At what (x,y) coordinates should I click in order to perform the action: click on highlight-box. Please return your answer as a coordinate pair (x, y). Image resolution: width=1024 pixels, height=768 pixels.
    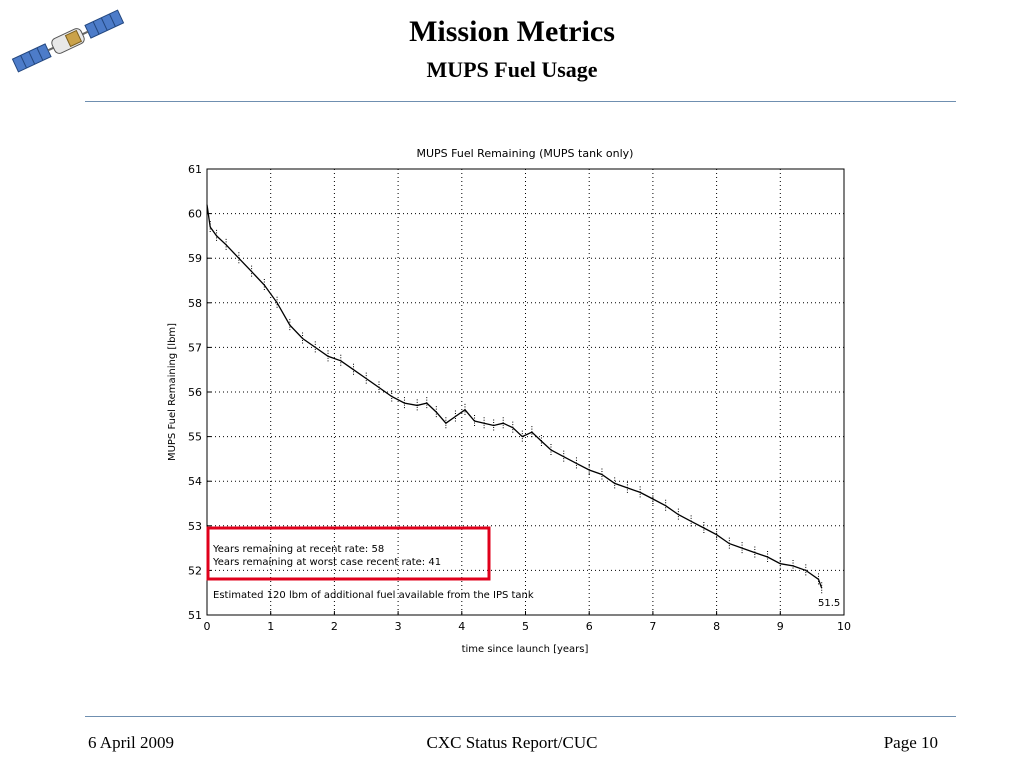
    Looking at the image, I should click on (348, 553).